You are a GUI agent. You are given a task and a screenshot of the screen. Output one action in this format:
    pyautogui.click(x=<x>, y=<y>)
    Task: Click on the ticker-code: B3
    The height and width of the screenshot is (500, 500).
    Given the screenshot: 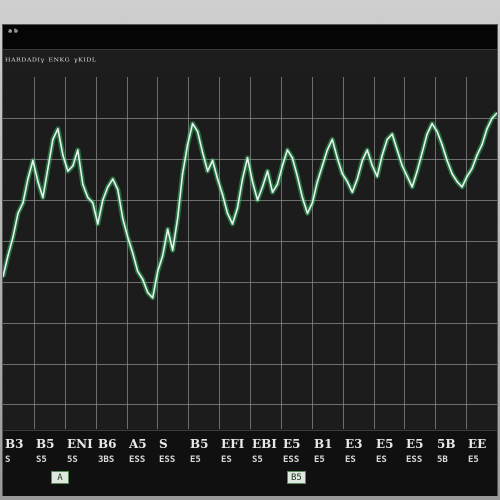 What is the action you would take?
    pyautogui.click(x=14, y=444)
    